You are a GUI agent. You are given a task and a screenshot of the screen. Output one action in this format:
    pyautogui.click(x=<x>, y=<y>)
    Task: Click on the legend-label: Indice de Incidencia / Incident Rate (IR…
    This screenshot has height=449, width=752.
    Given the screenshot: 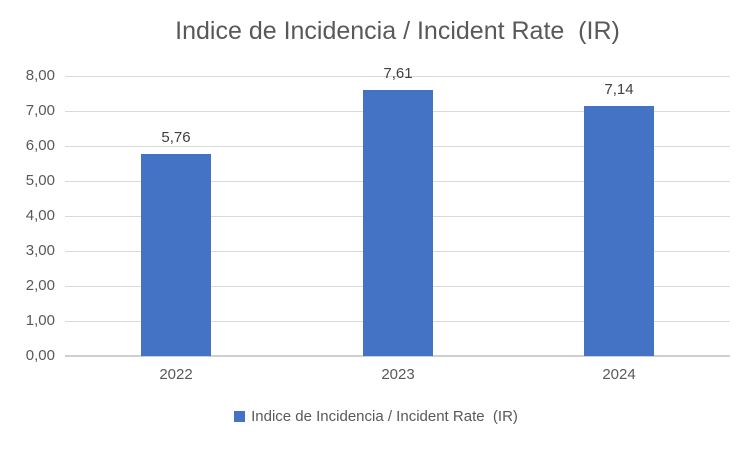 What is the action you would take?
    pyautogui.click(x=384, y=416)
    